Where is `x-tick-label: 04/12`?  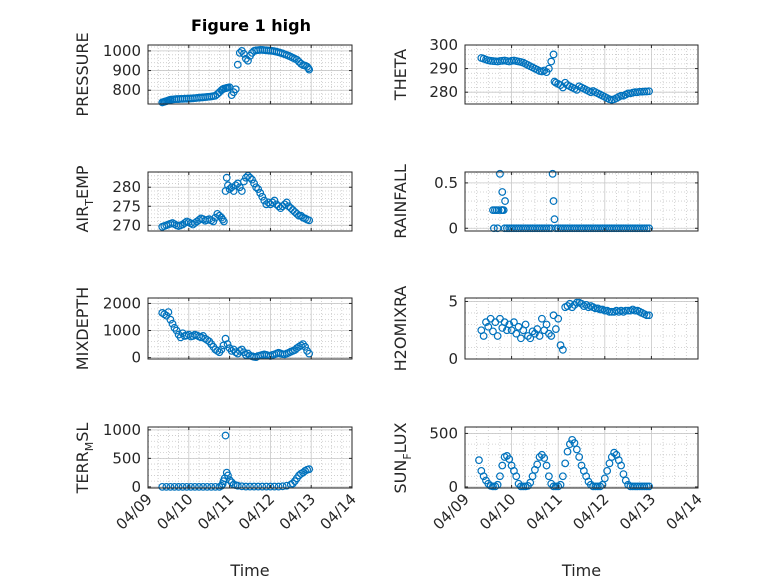
x-tick-label: 04/12 is located at coordinates (256, 511).